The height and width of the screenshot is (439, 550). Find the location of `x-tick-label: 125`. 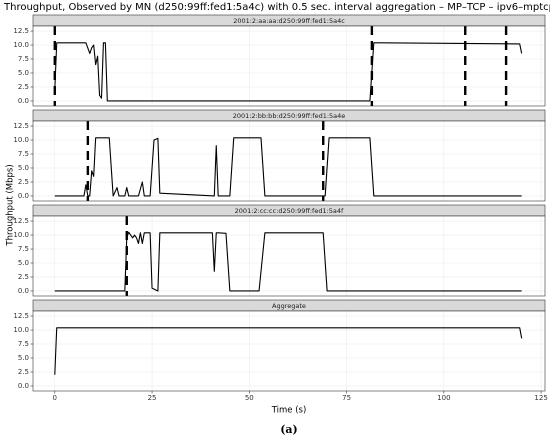

x-tick-label: 125 is located at coordinates (540, 398).